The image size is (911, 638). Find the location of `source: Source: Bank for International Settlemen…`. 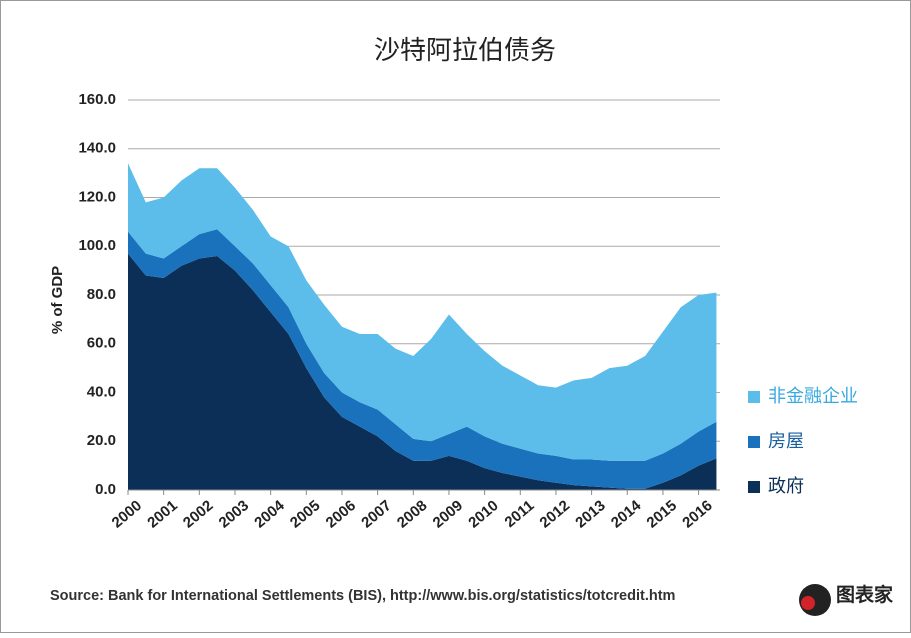

source: Source: Bank for International Settlemen… is located at coordinates (362, 596).